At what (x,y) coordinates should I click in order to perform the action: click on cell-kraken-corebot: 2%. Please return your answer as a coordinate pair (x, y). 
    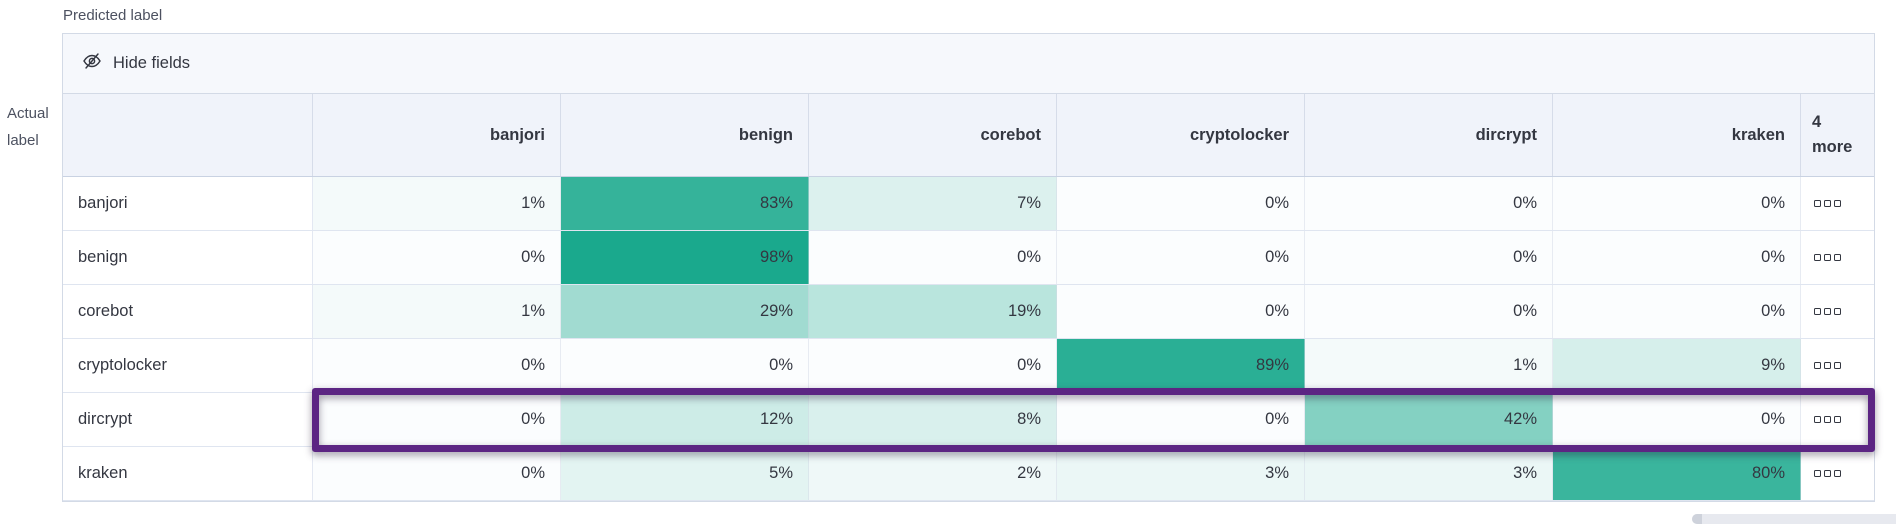
    Looking at the image, I should click on (933, 473).